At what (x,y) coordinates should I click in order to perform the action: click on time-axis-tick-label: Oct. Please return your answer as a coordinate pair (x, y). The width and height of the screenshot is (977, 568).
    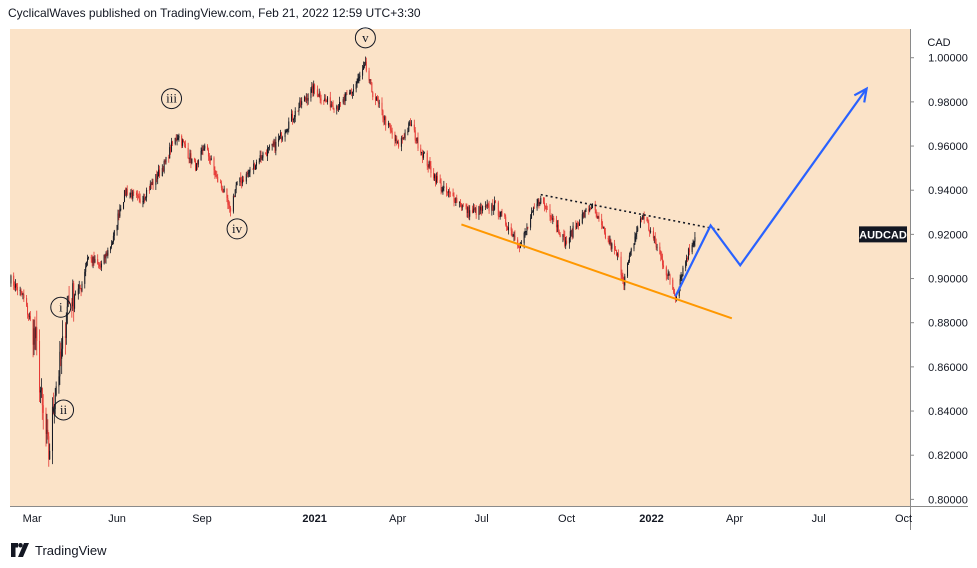
    Looking at the image, I should click on (566, 519).